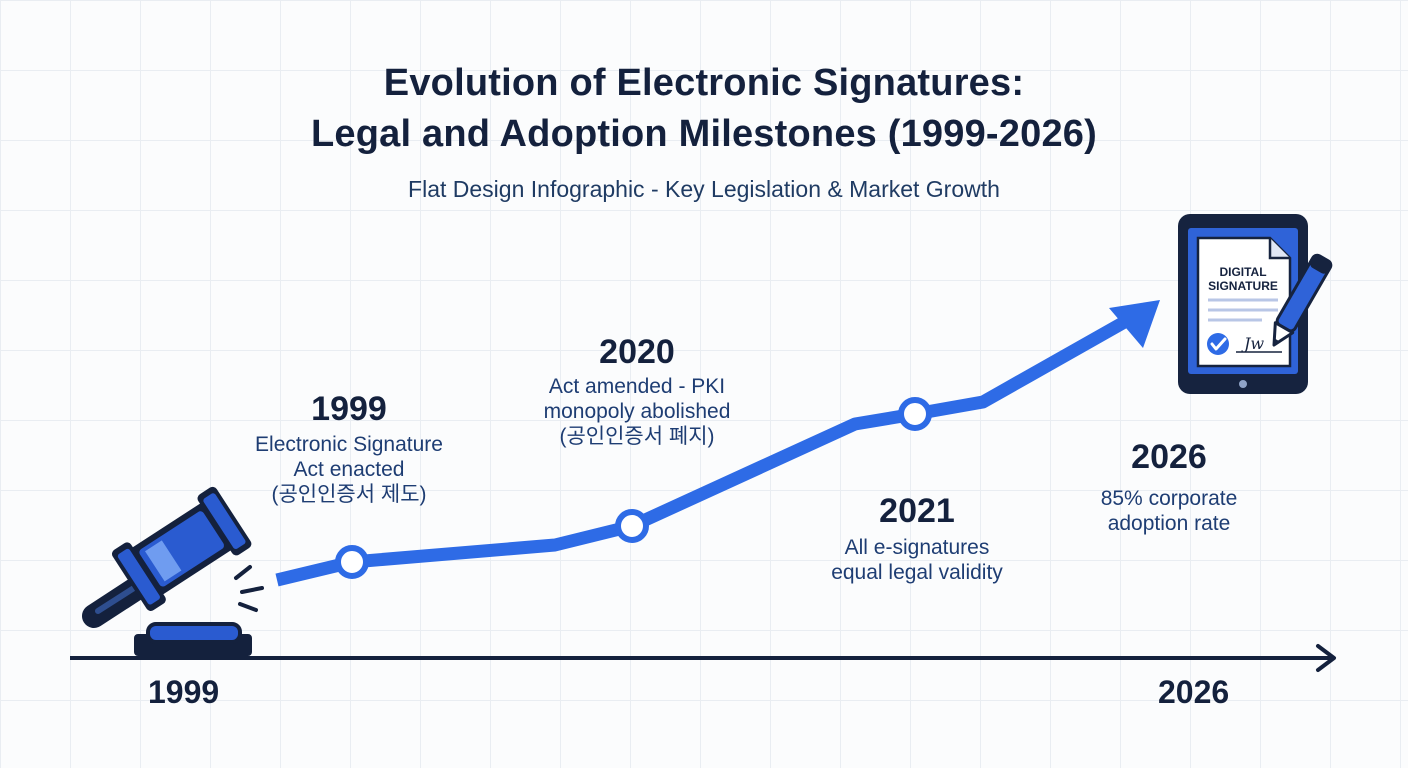 The width and height of the screenshot is (1408, 768). I want to click on milestone-desc-2026: 85% corporate adoption rate, so click(1169, 511).